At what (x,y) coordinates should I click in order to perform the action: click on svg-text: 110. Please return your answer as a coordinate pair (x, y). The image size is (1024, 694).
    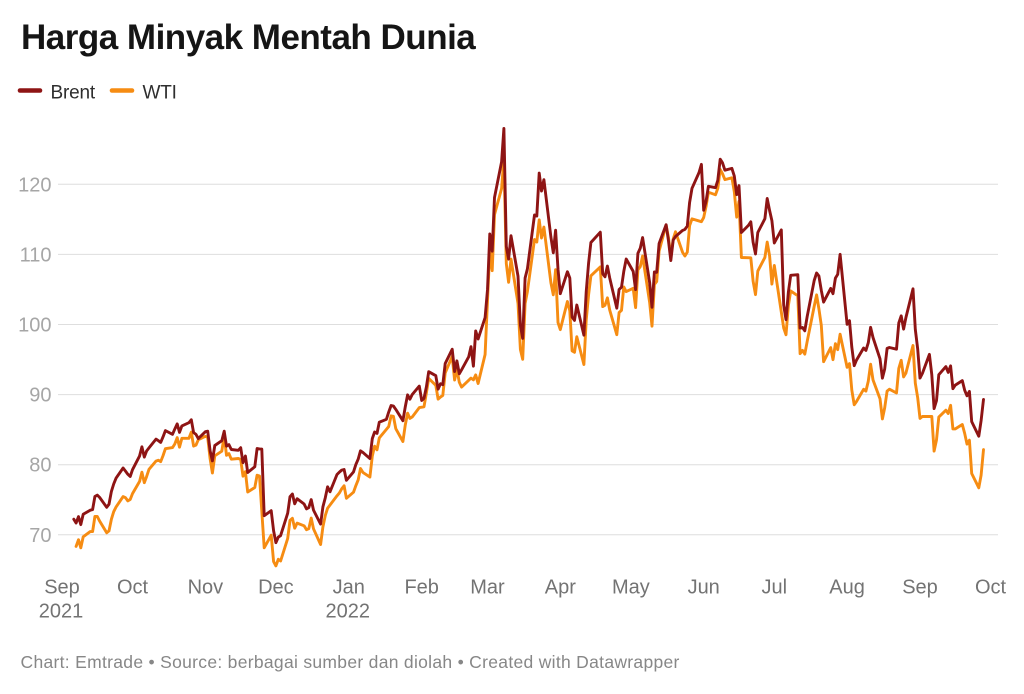
    Looking at the image, I should click on (36, 255).